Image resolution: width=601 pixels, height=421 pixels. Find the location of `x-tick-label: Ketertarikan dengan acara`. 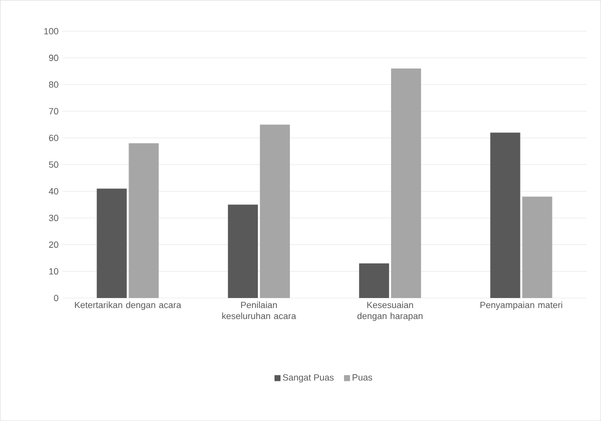

x-tick-label: Ketertarikan dengan acara is located at coordinates (128, 305).